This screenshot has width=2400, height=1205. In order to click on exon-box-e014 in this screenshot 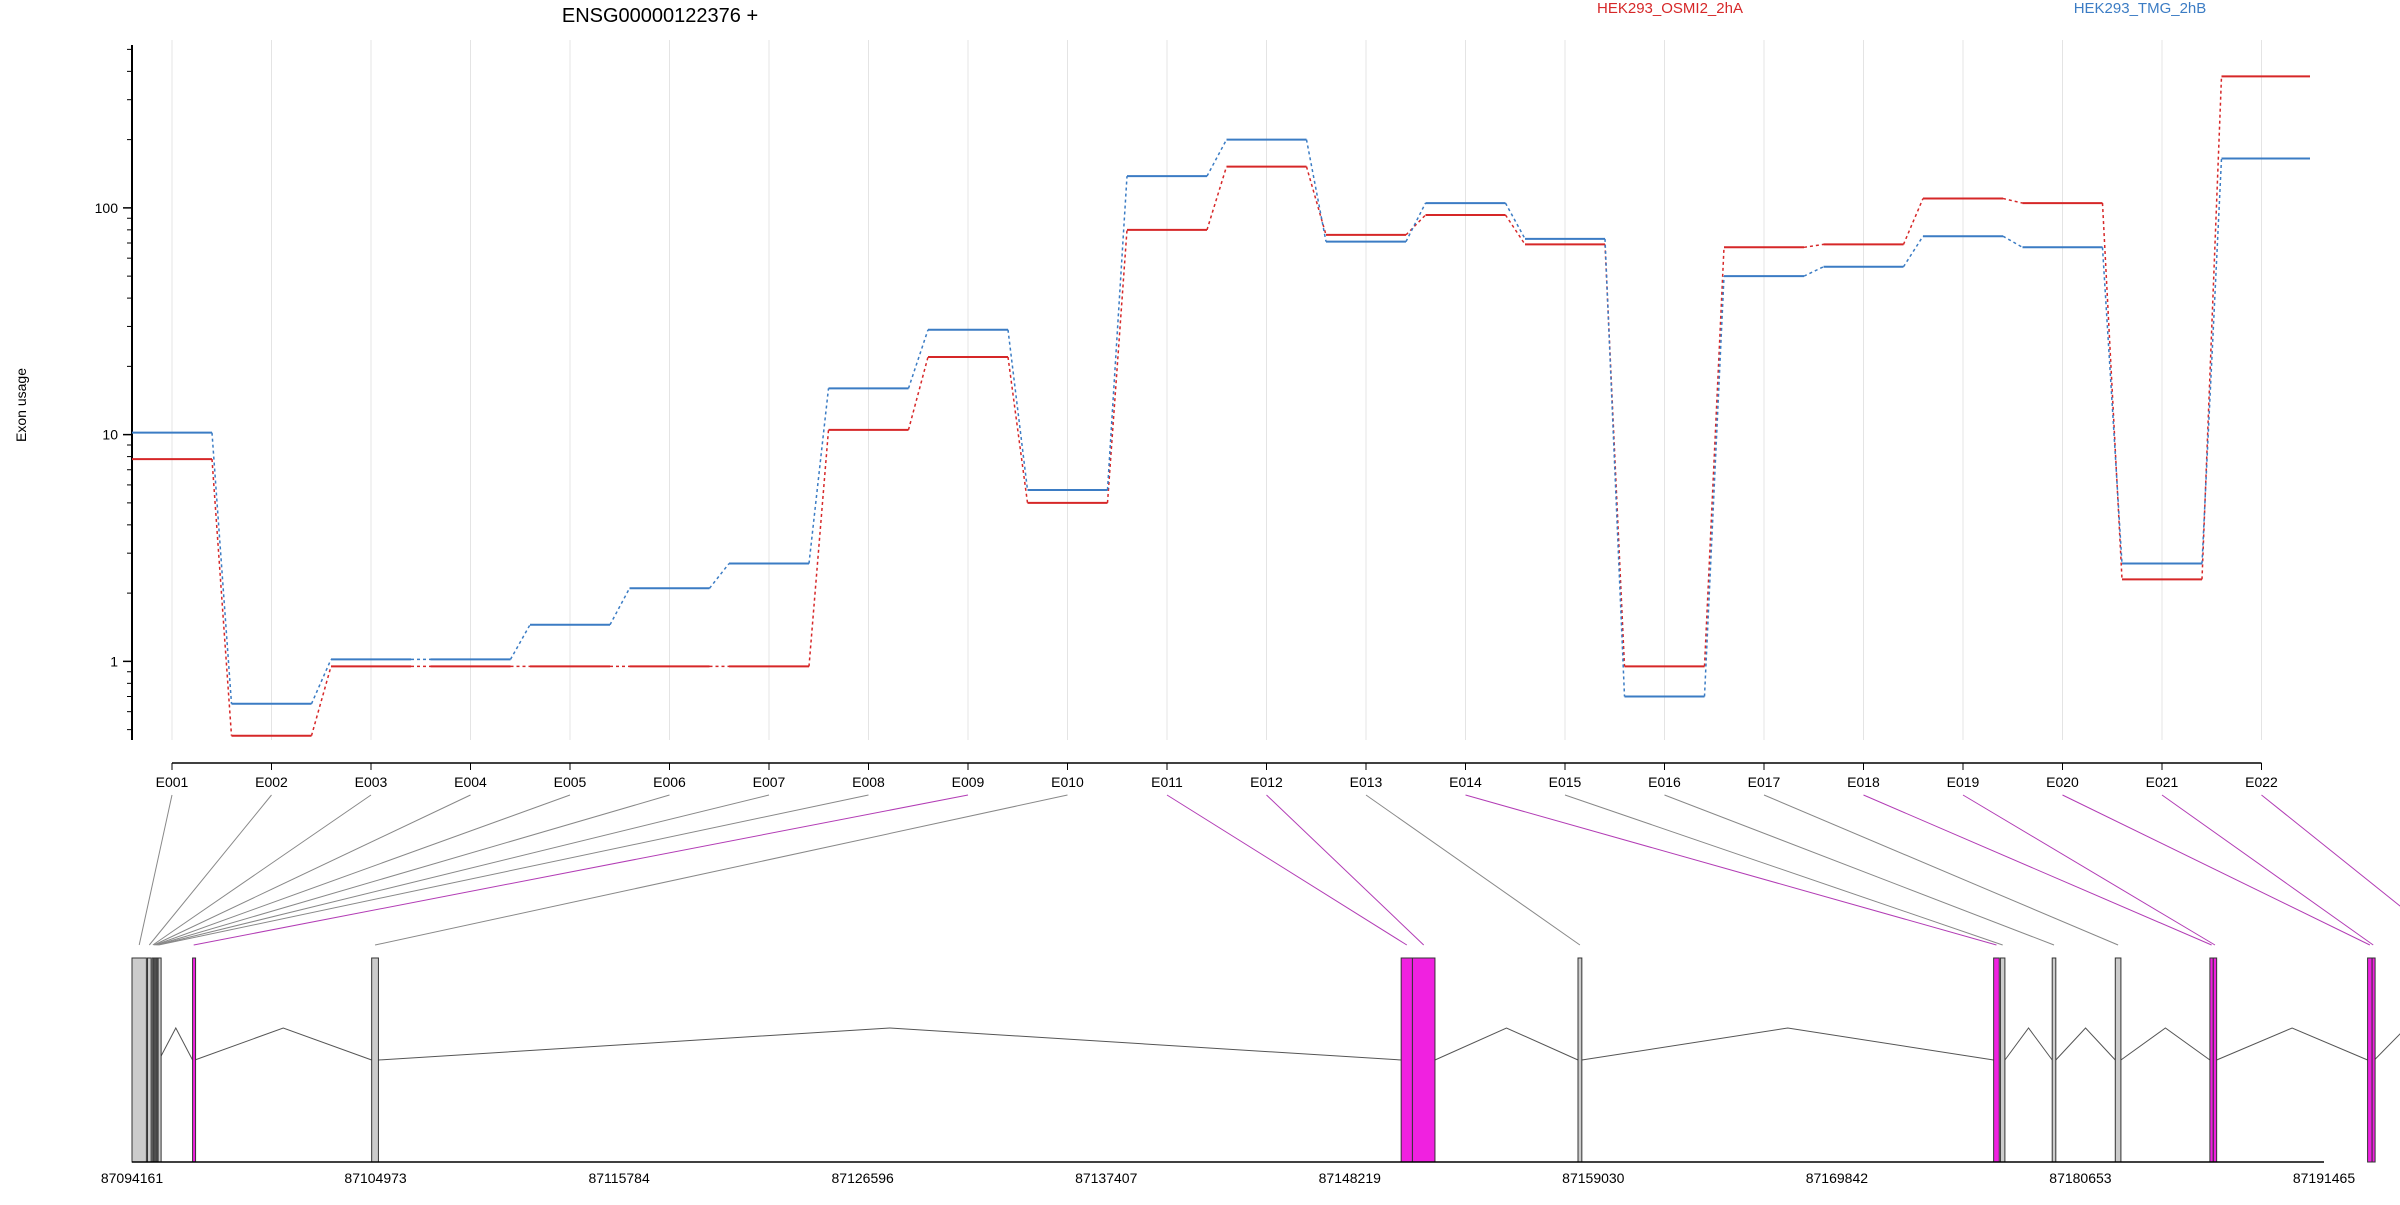, I will do `click(1997, 1060)`.